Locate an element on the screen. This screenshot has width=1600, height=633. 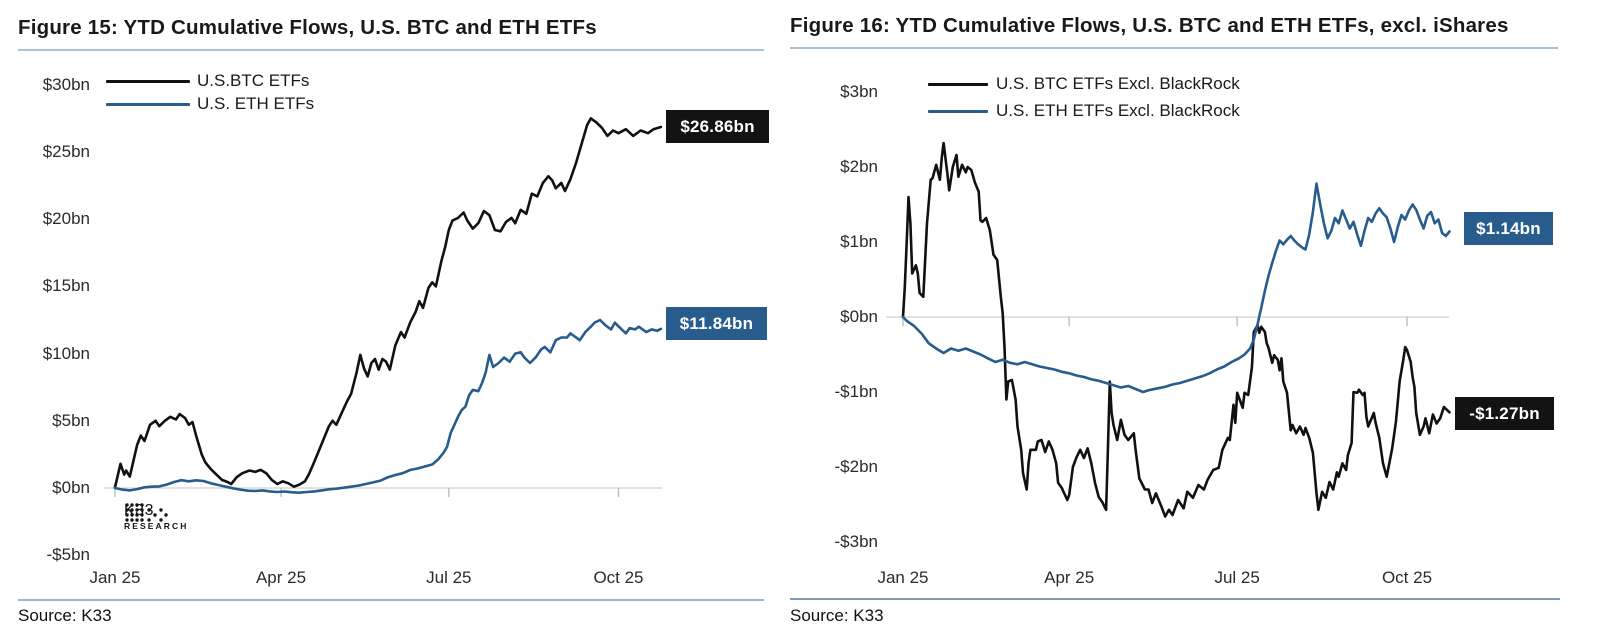
figure16-source: Source: K33 is located at coordinates (837, 615).